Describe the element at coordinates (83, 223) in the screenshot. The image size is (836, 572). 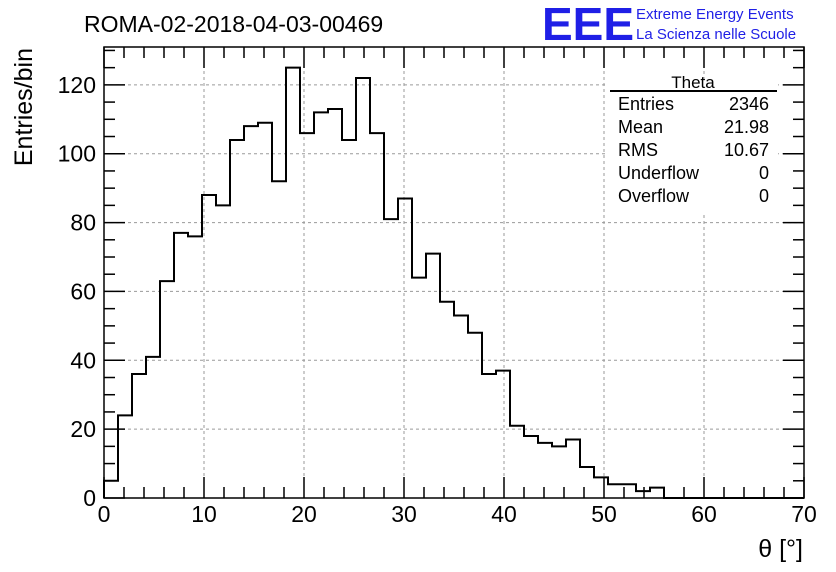
I see `y-tick-label: 80` at that location.